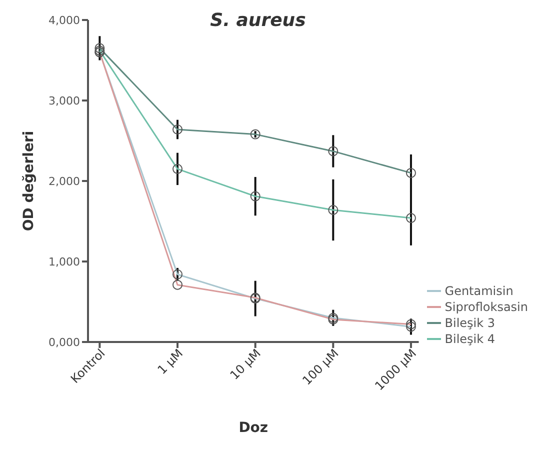  Describe the element at coordinates (245, 364) in the screenshot. I see `x-tick-label: 10 µM` at that location.